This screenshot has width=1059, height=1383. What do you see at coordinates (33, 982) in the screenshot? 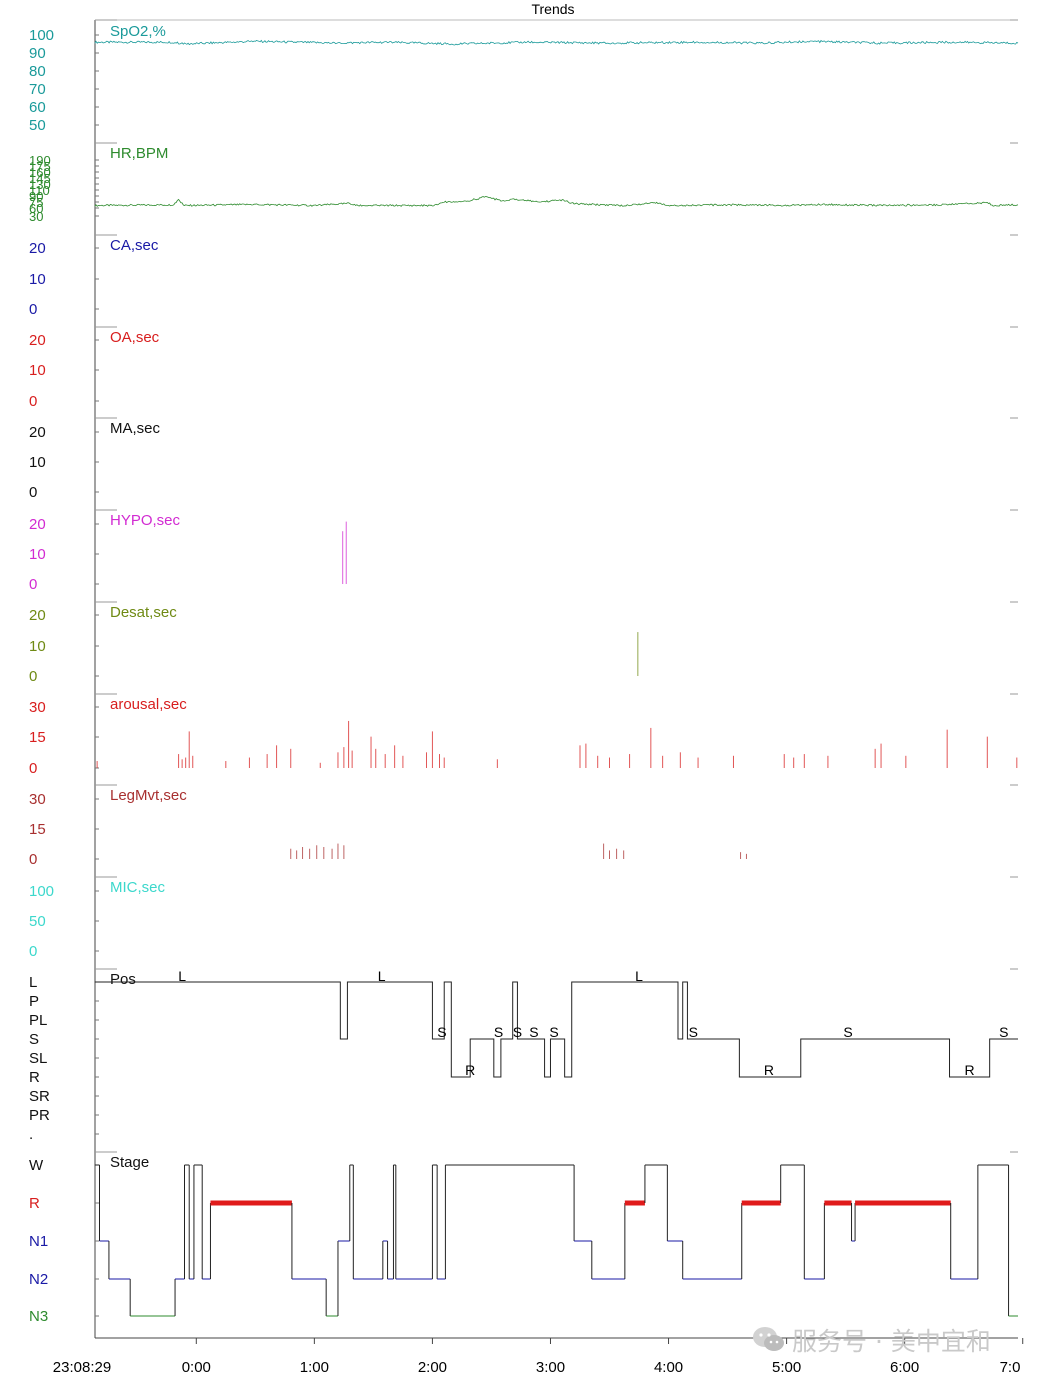
I see `y-tick-label: L` at bounding box center [33, 982].